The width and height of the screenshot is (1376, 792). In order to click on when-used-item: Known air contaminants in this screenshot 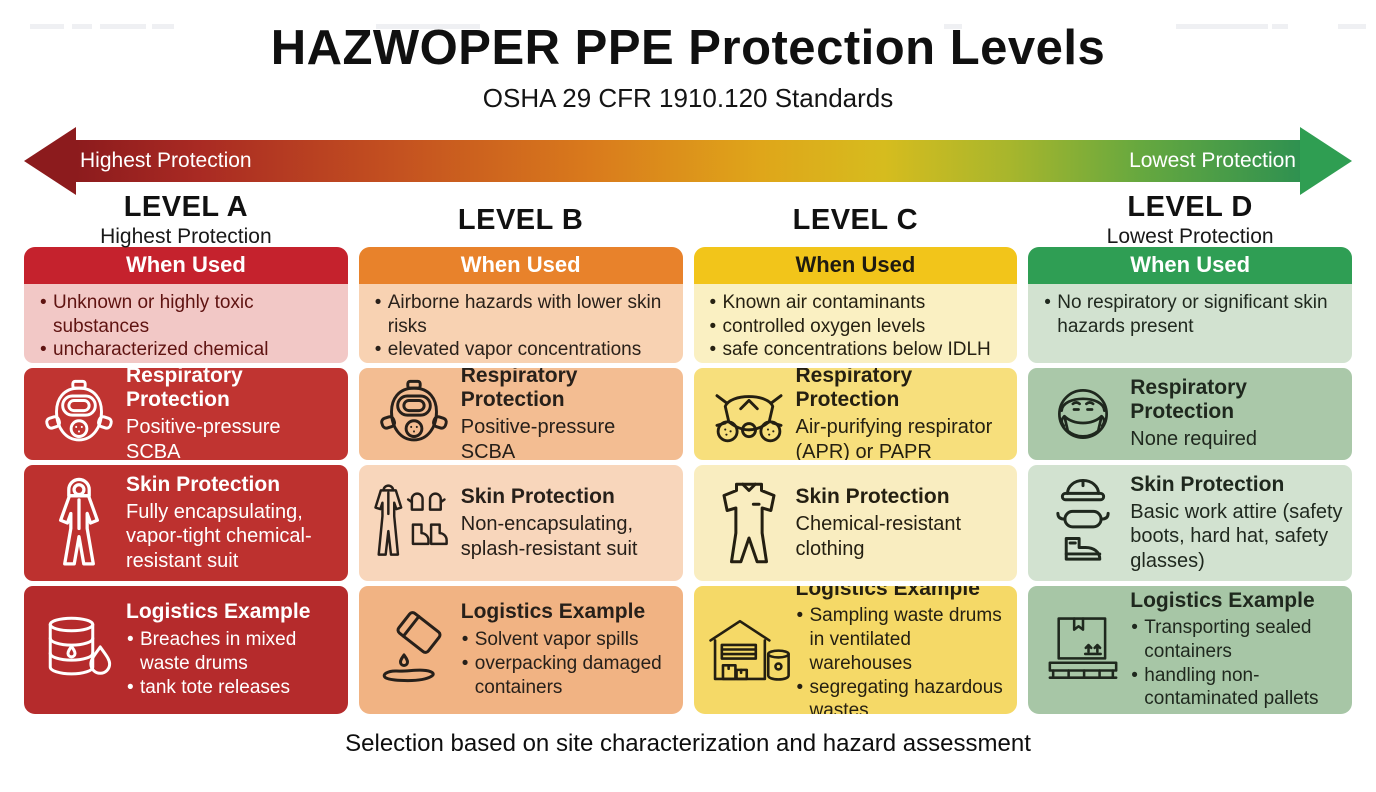, I will do `click(858, 303)`.